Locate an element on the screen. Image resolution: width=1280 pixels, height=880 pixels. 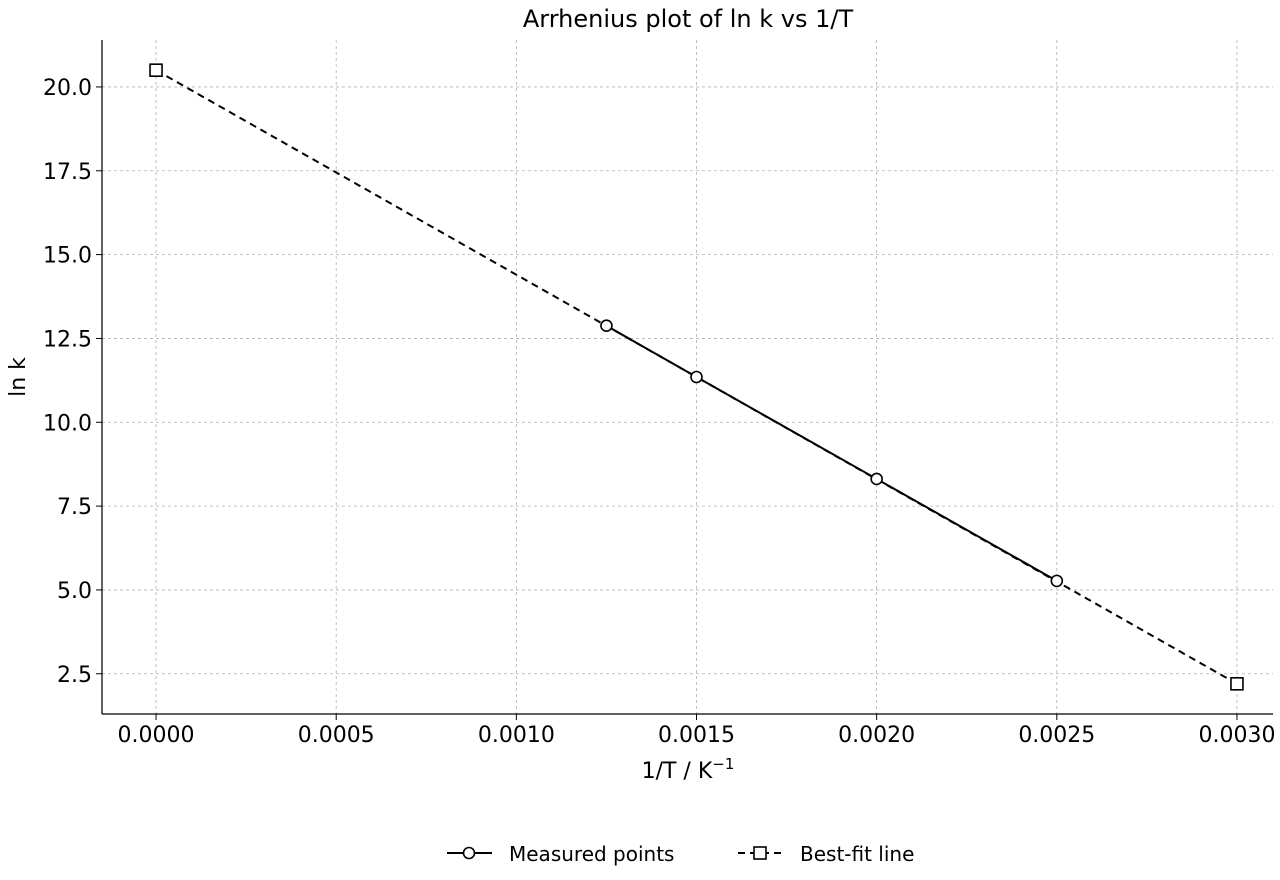
y-tick-label: 20.0 is located at coordinates (67, 88).